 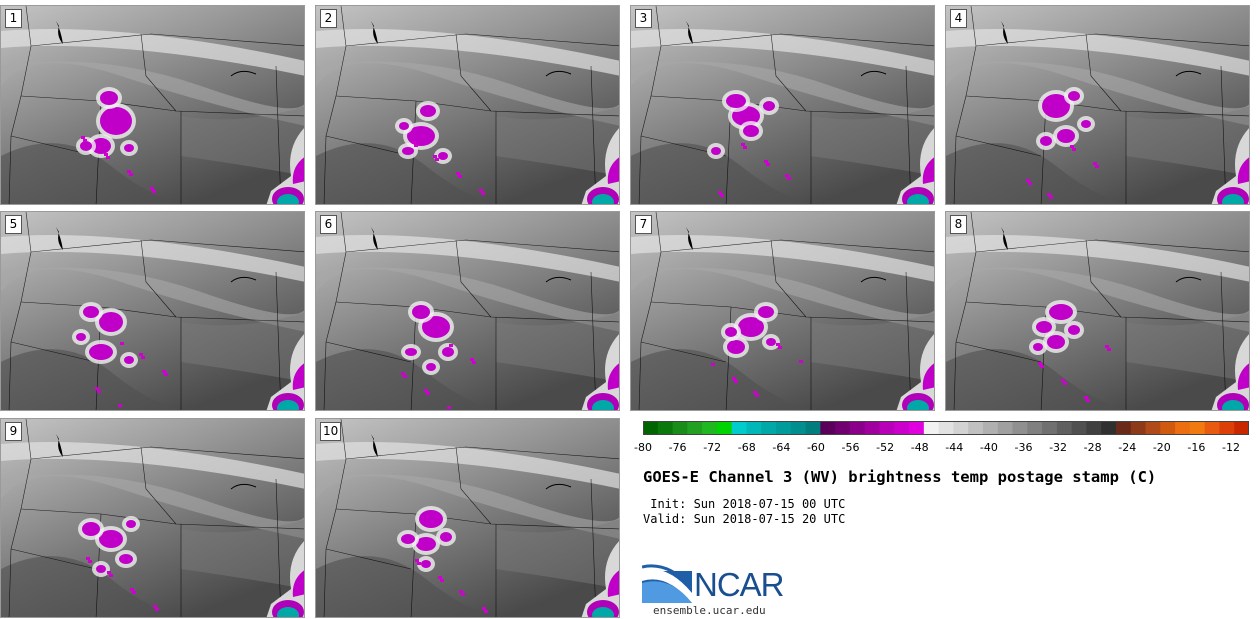 What do you see at coordinates (954, 447) in the screenshot?
I see `colorbar-tick-label: -44` at bounding box center [954, 447].